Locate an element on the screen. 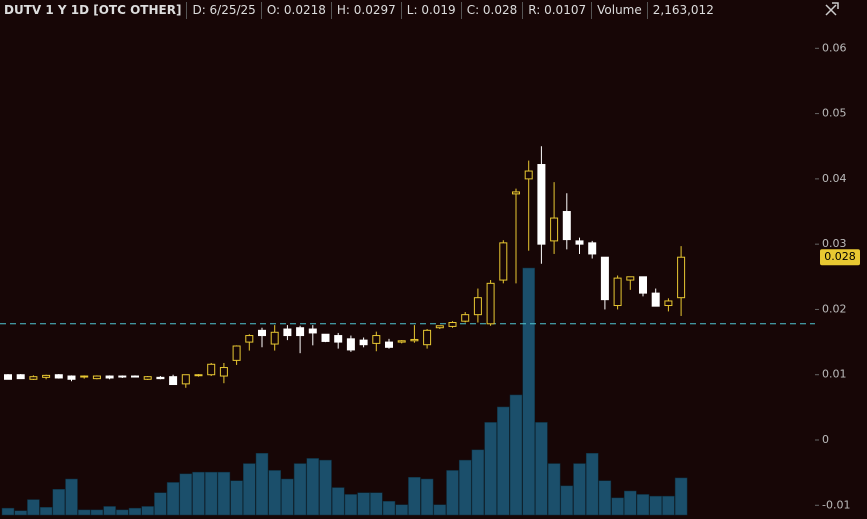 The height and width of the screenshot is (519, 867). header-field: 2,163,012 is located at coordinates (683, 10).